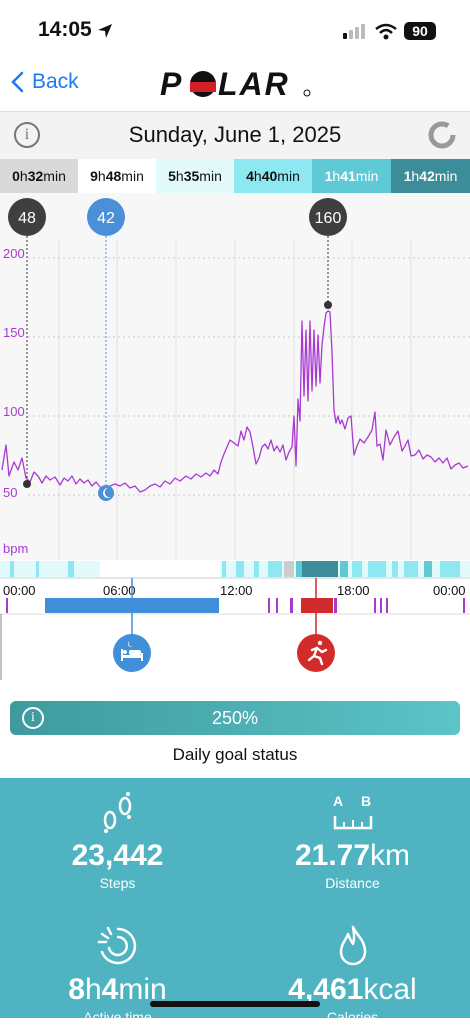  Describe the element at coordinates (117, 1017) in the screenshot. I see `active-time-label: Active time` at that location.